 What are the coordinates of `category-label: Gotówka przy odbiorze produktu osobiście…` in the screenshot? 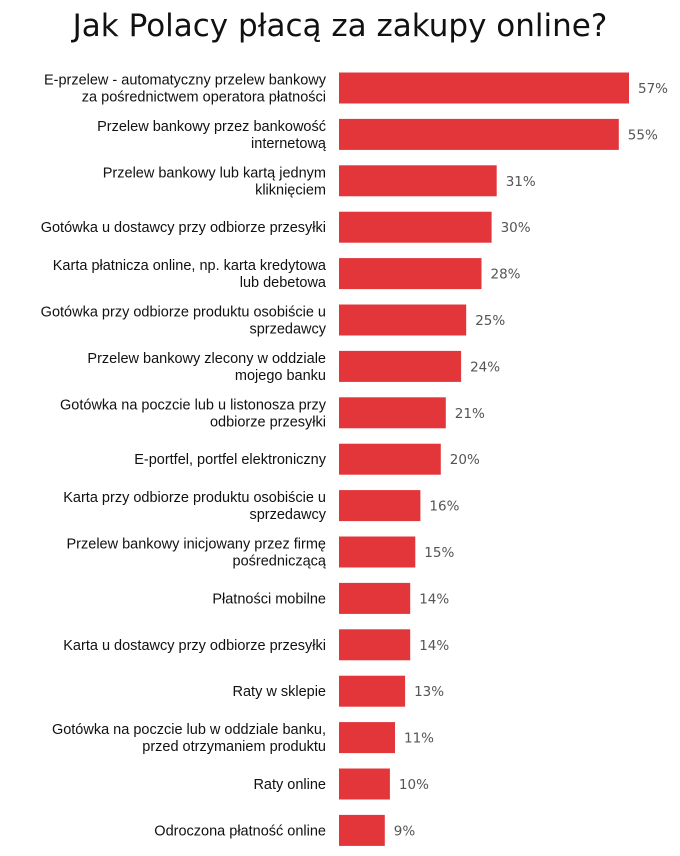 It's located at (183, 313).